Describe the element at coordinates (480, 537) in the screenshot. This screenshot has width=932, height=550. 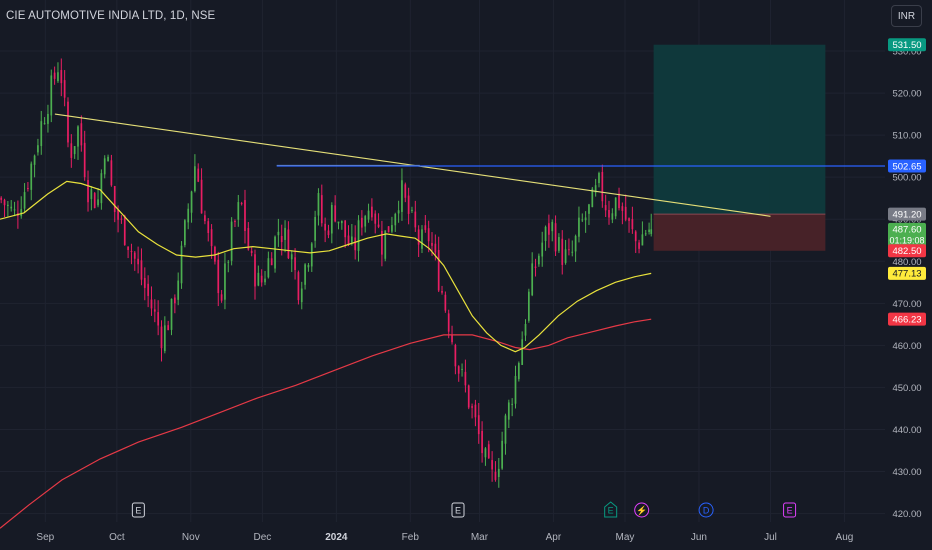
I see `x-tick-label: Mar` at that location.